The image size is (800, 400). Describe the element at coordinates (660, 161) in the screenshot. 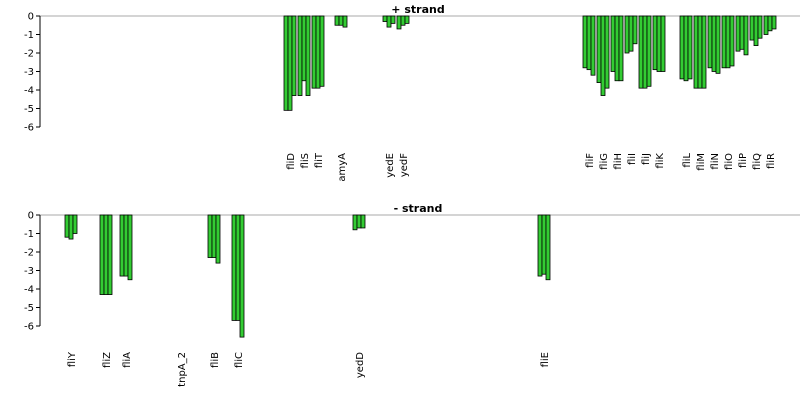

I see `gene-label: fliK` at that location.